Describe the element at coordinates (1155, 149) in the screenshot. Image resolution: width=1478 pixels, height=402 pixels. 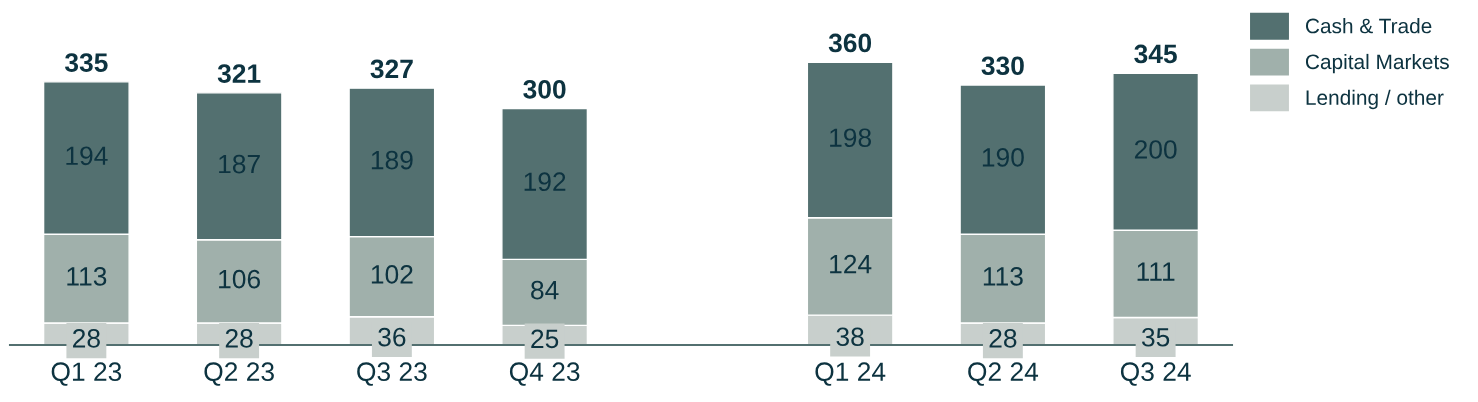
I see `data-label: 200` at that location.